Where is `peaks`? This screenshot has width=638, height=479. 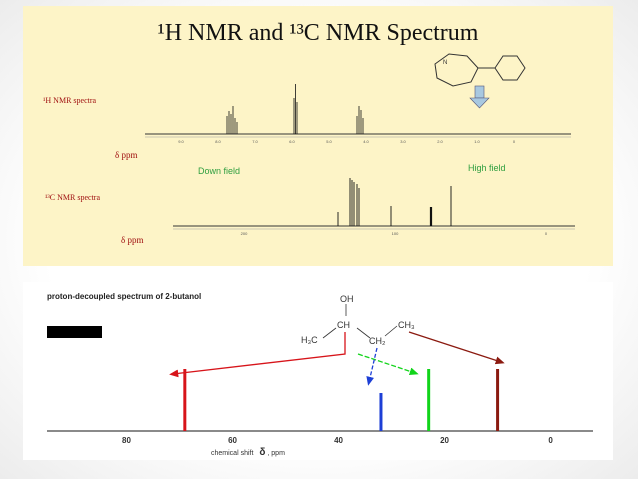 peaks is located at coordinates (341, 400).